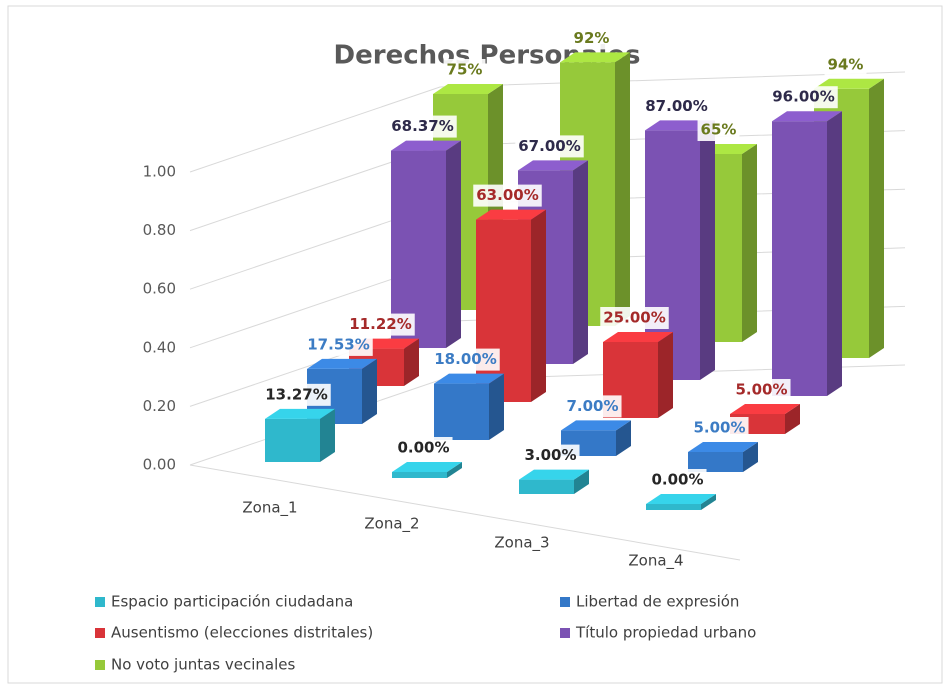  I want to click on x-tick-label: Zona_3, so click(521, 543).